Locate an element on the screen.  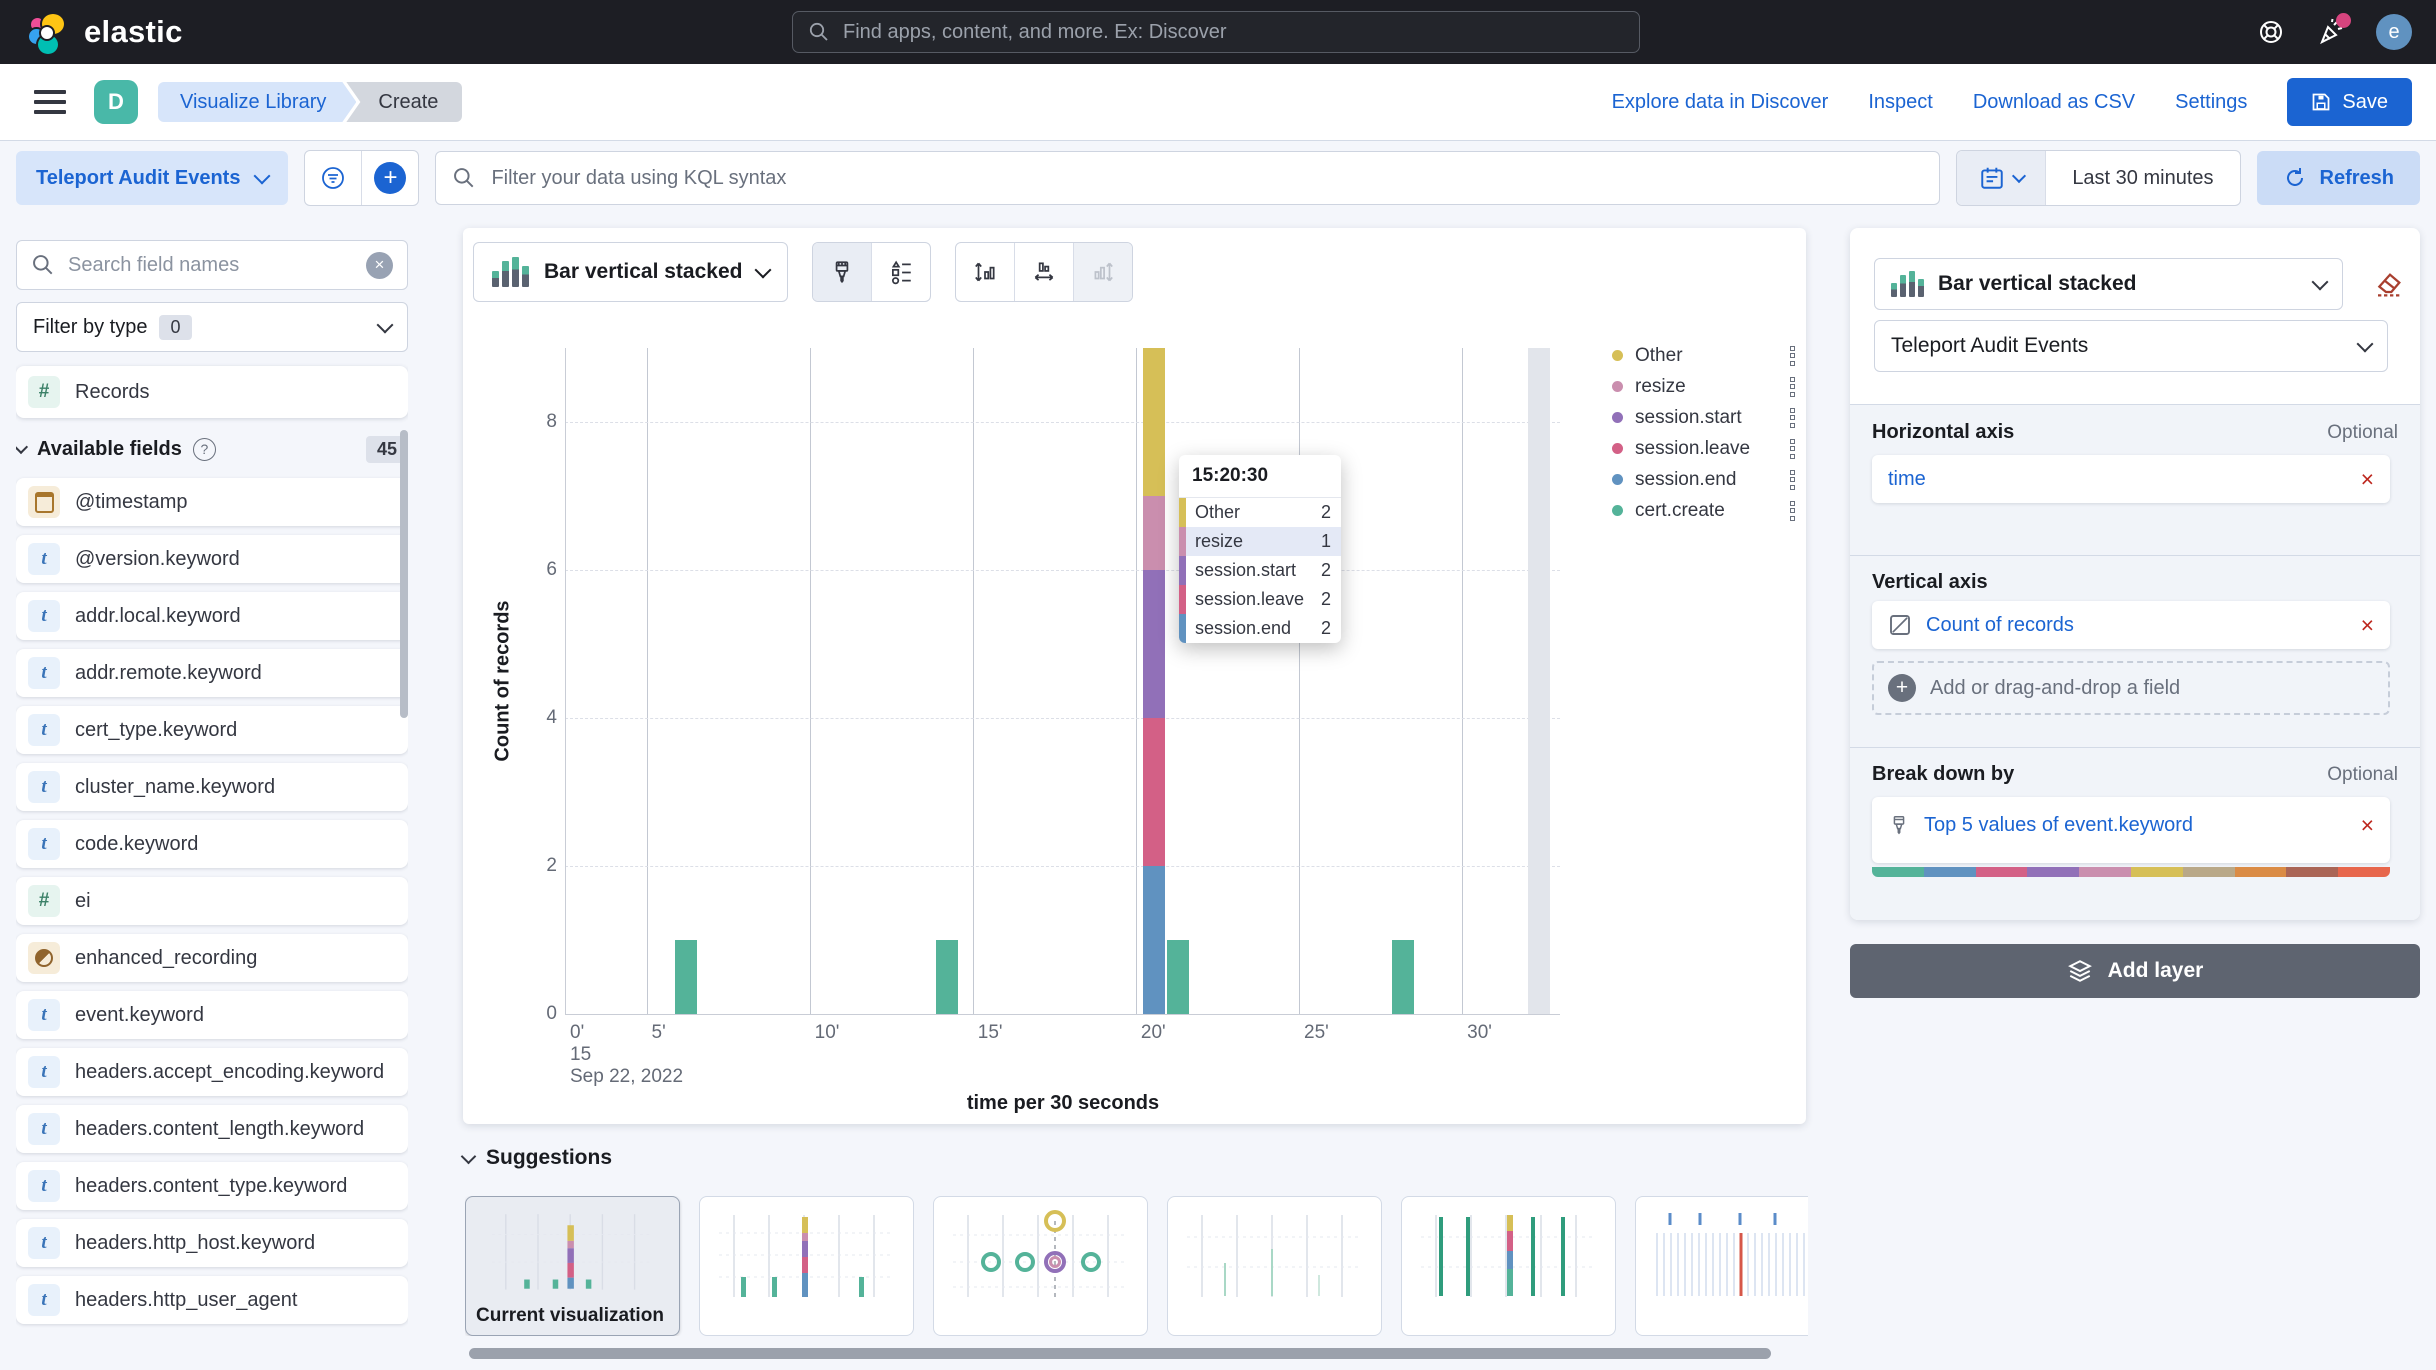
break-down-dimension: Top 5 values of event.keyword is located at coordinates (2131, 837).